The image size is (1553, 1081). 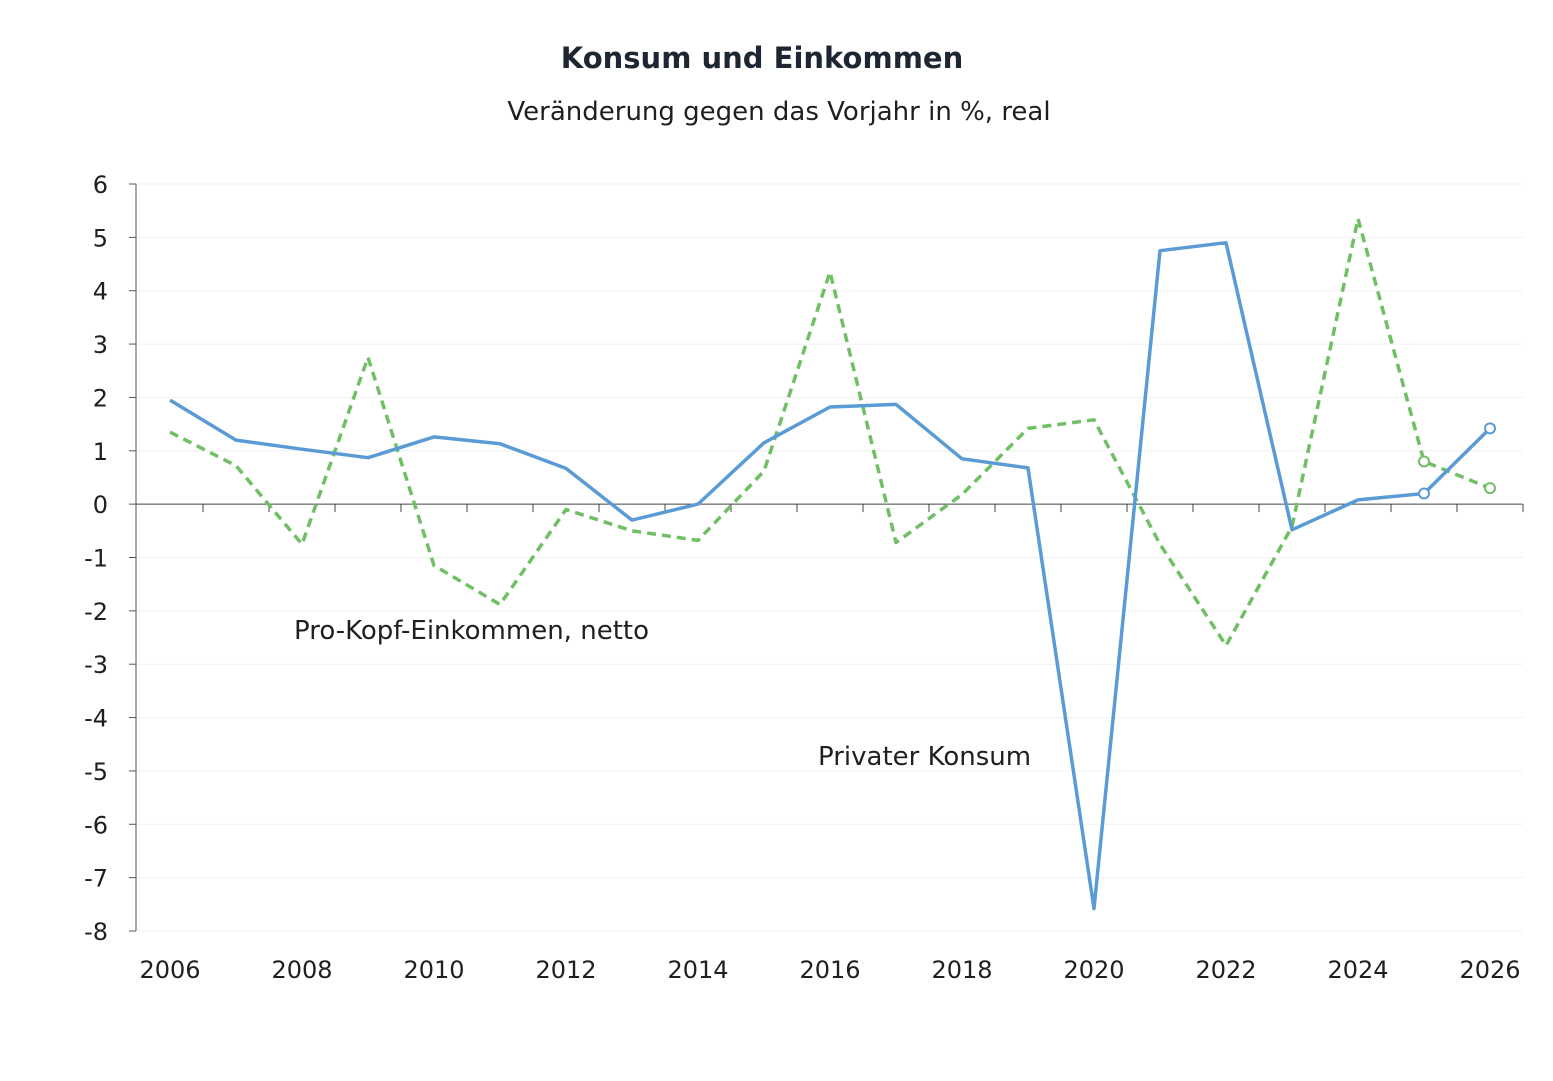 I want to click on y-tick-label: 5, so click(x=100, y=238).